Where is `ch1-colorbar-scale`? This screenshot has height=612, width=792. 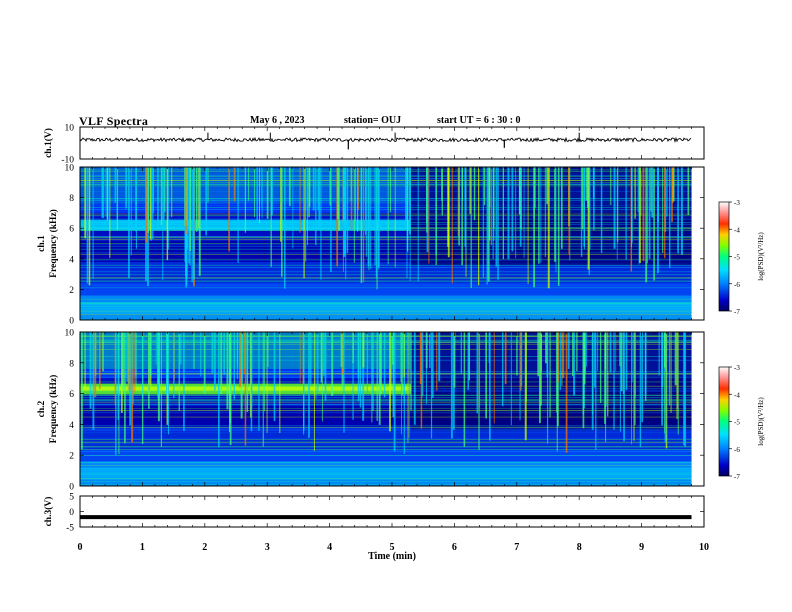 ch1-colorbar-scale is located at coordinates (724, 256).